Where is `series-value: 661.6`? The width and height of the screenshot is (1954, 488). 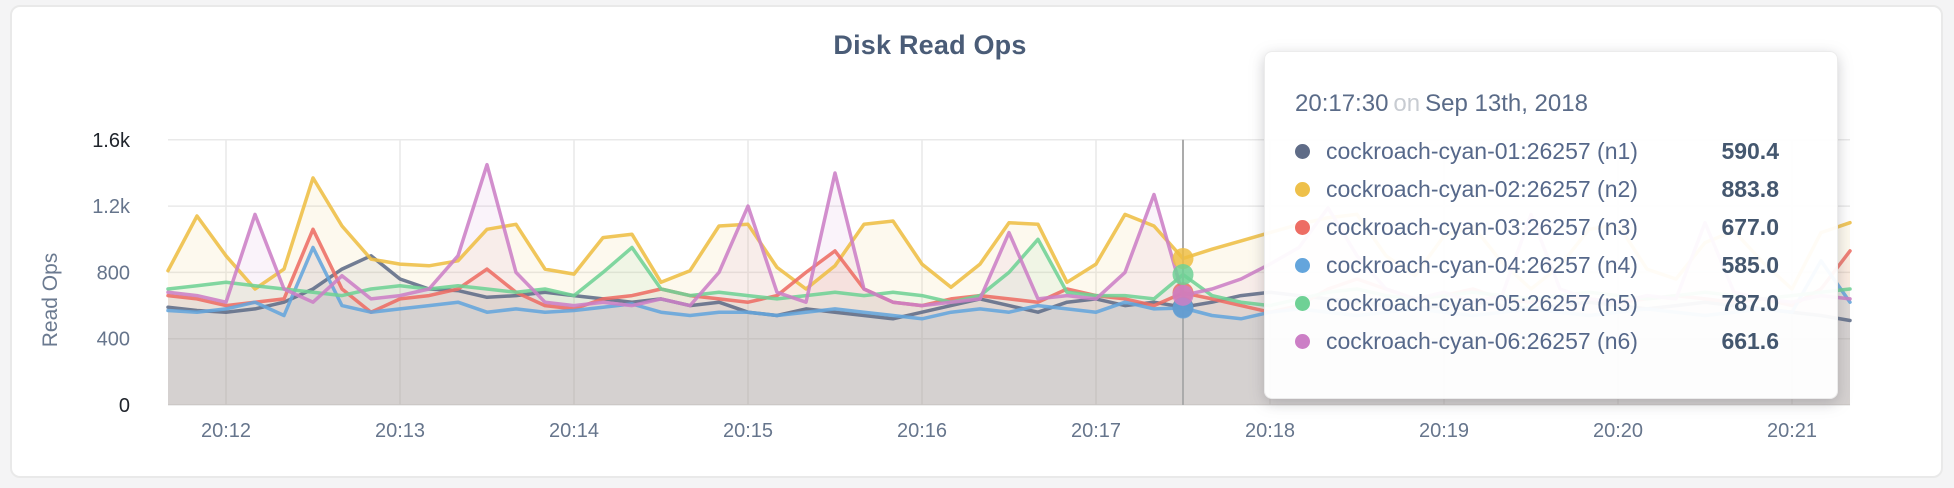
series-value: 661.6 is located at coordinates (1750, 340).